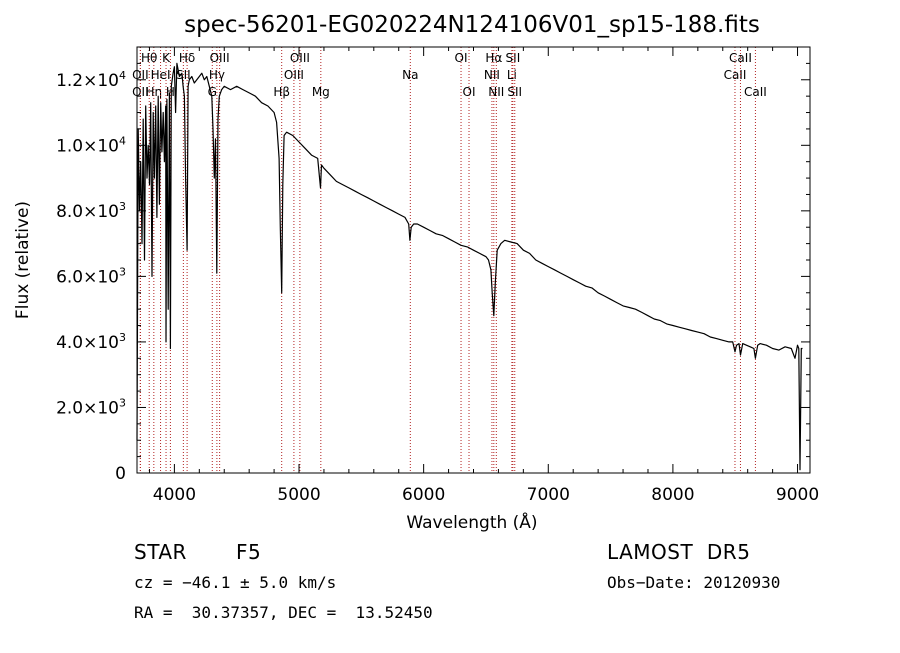 This screenshot has height=653, width=900. What do you see at coordinates (149, 58) in the screenshot?
I see `spectral-line-label: Hθ` at bounding box center [149, 58].